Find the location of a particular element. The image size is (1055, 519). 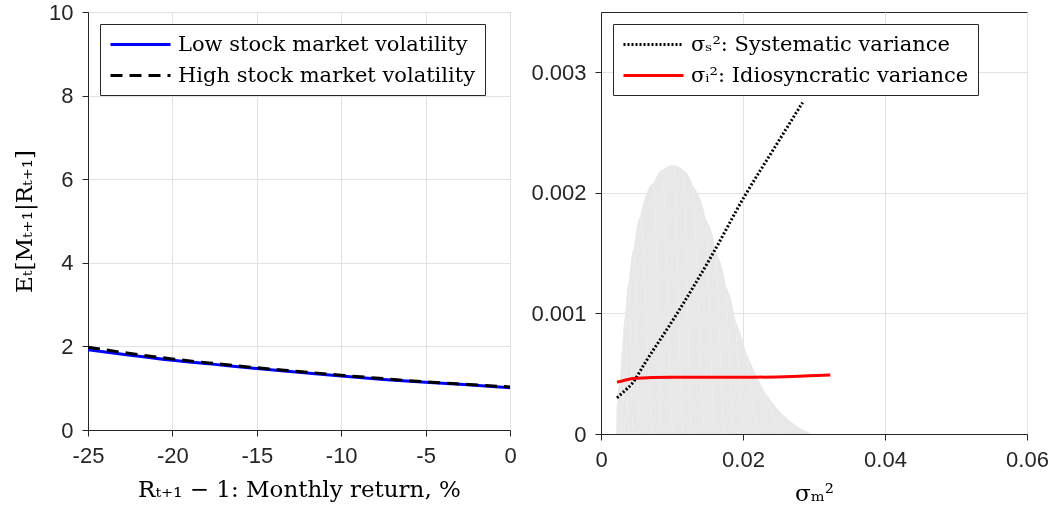

legend-label: High stock market volatility is located at coordinates (327, 74).